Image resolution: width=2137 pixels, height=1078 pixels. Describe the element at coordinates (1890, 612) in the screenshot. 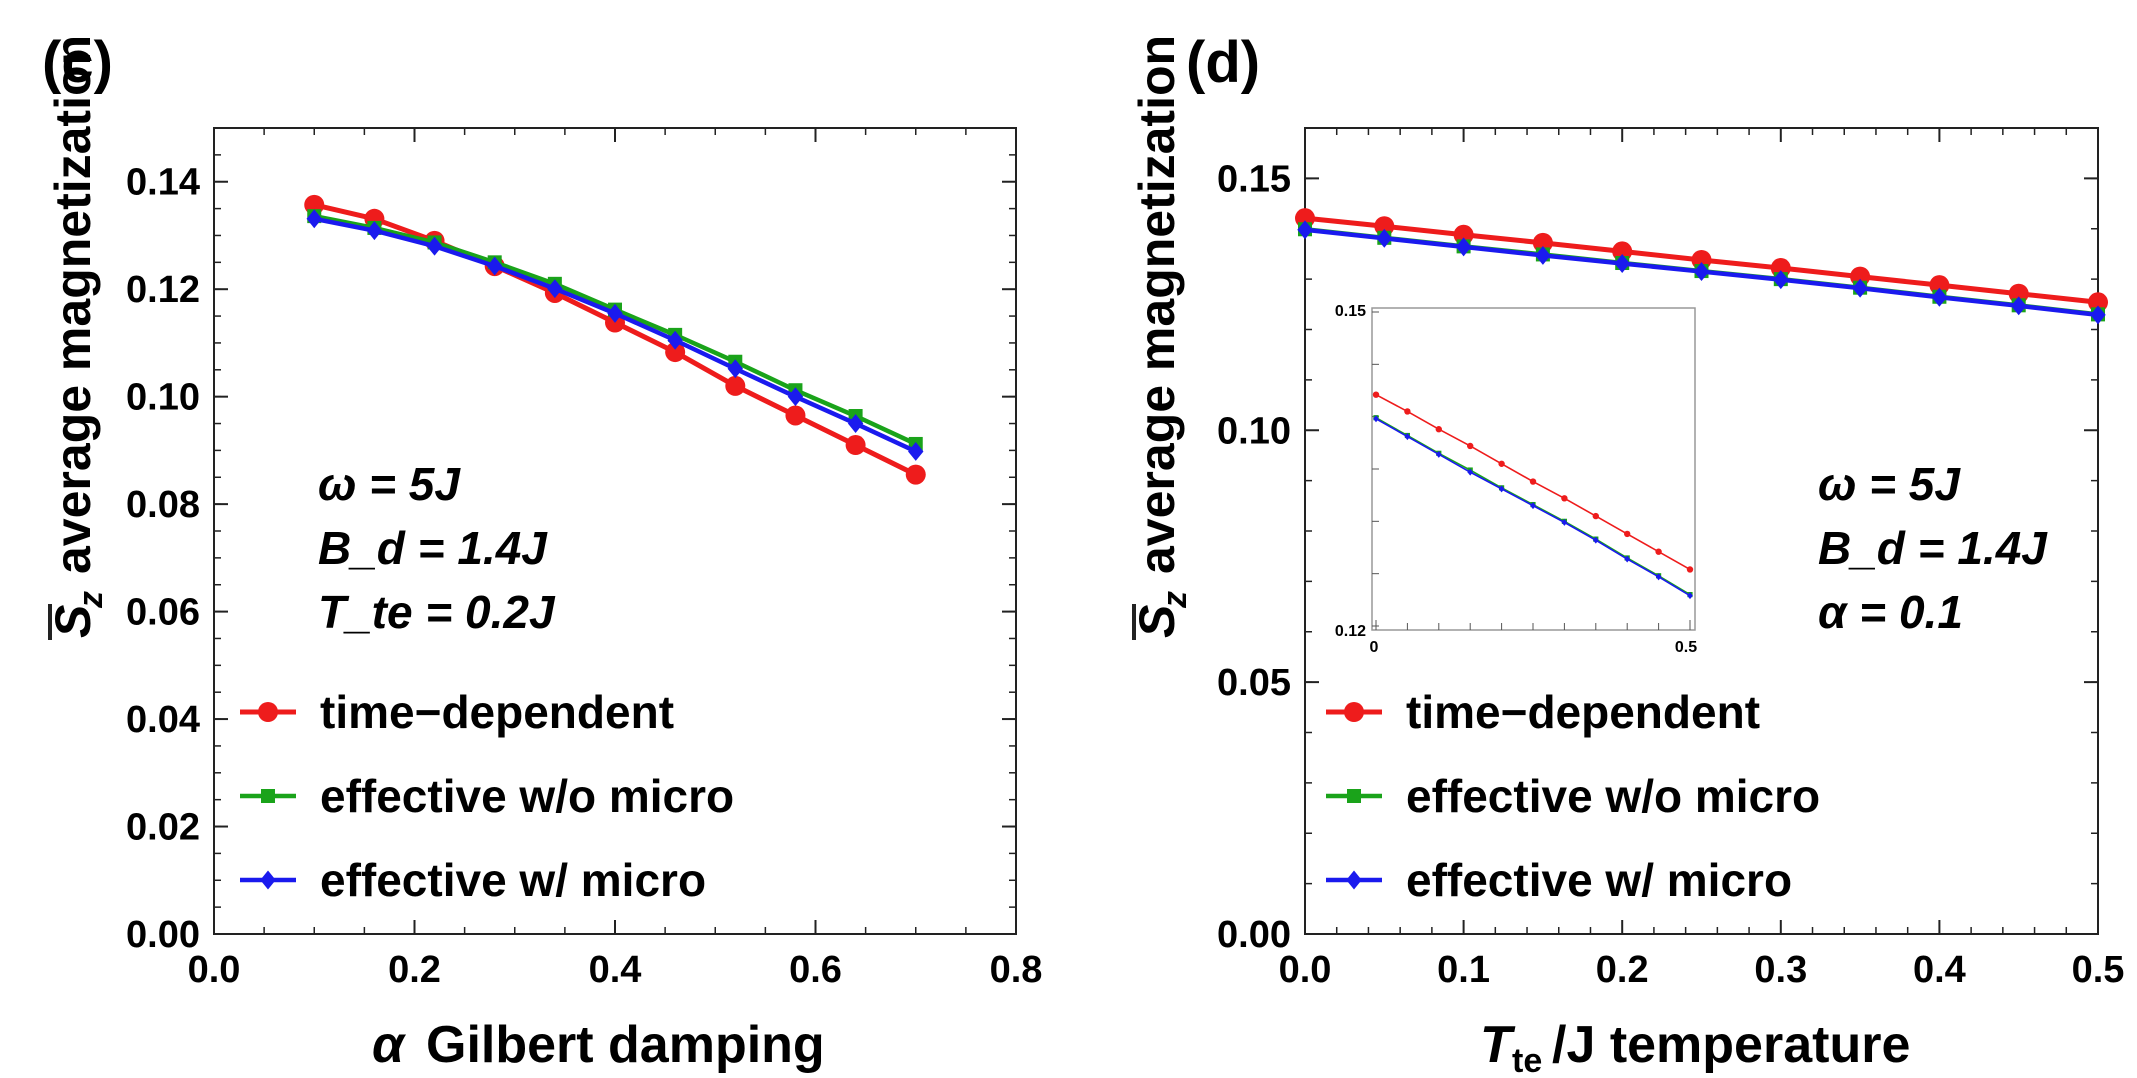

I see `annotation-d-line3: α = 0.1` at that location.